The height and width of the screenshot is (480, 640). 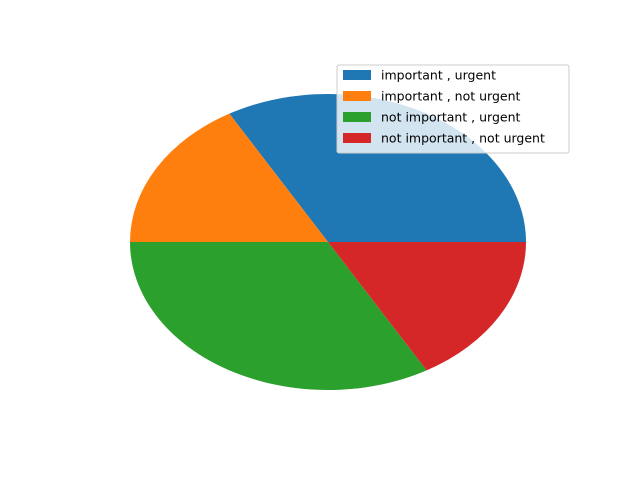 What do you see at coordinates (438, 75) in the screenshot?
I see `legend-label: important , urgent` at bounding box center [438, 75].